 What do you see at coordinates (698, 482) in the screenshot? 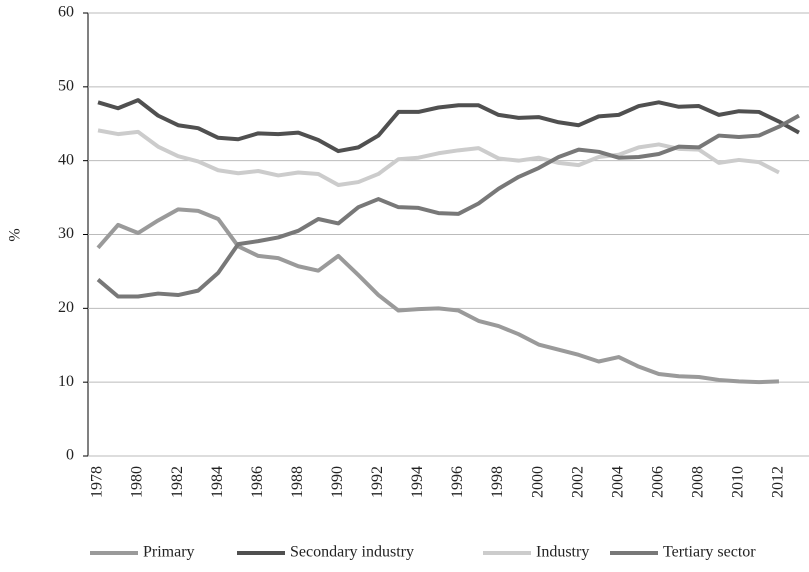
I see `x-tick-label: 2008` at bounding box center [698, 482].